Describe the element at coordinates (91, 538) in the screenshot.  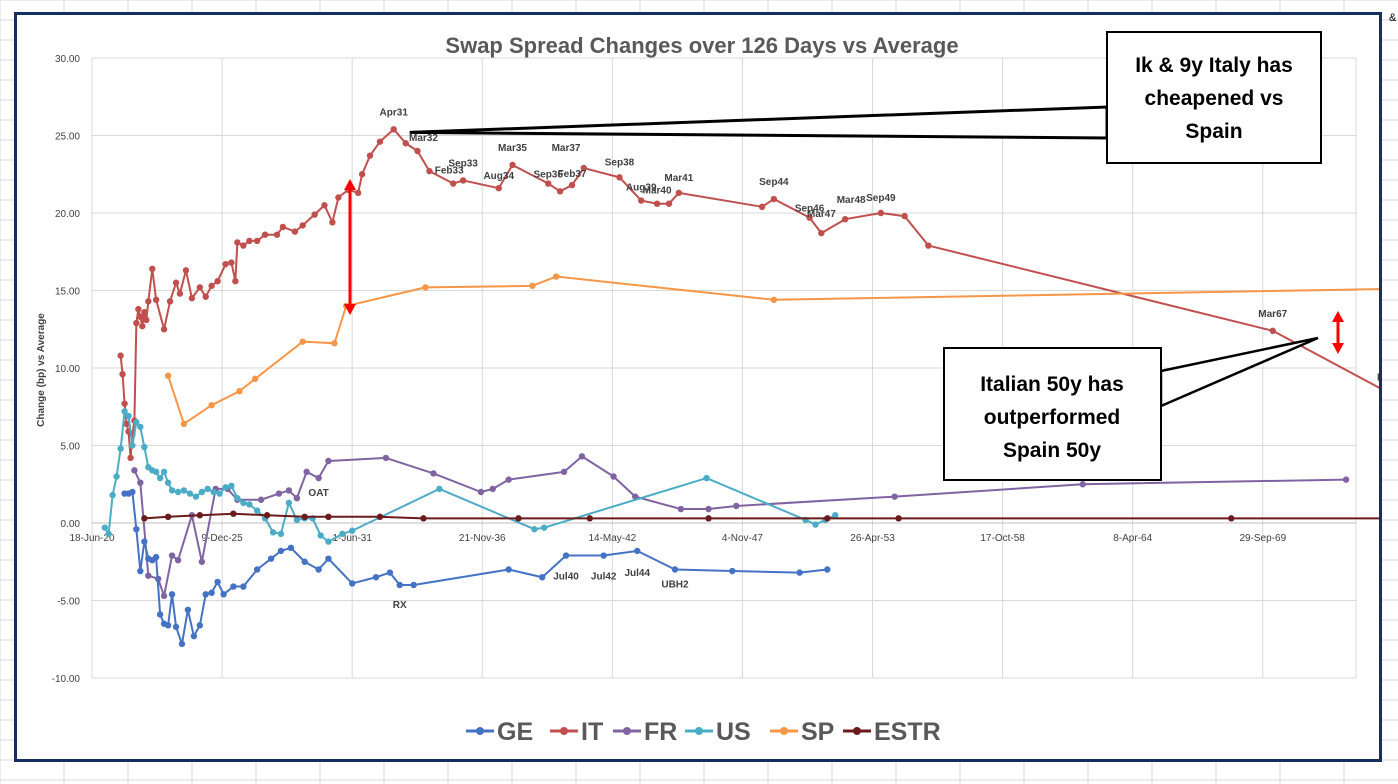
I see `x-tick-label: 18-Jun-20` at that location.